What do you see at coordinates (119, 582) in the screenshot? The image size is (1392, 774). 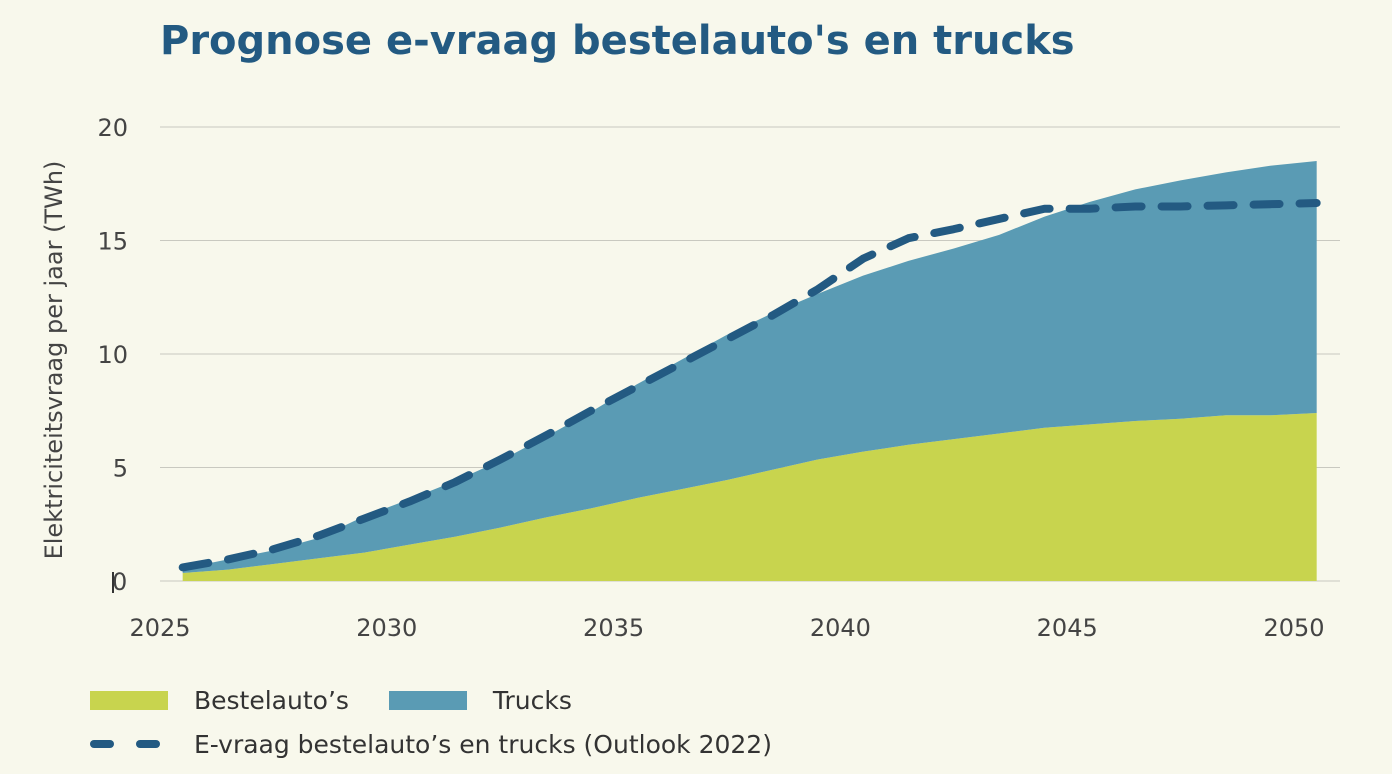 I see `y-tick-label: 0` at bounding box center [119, 582].